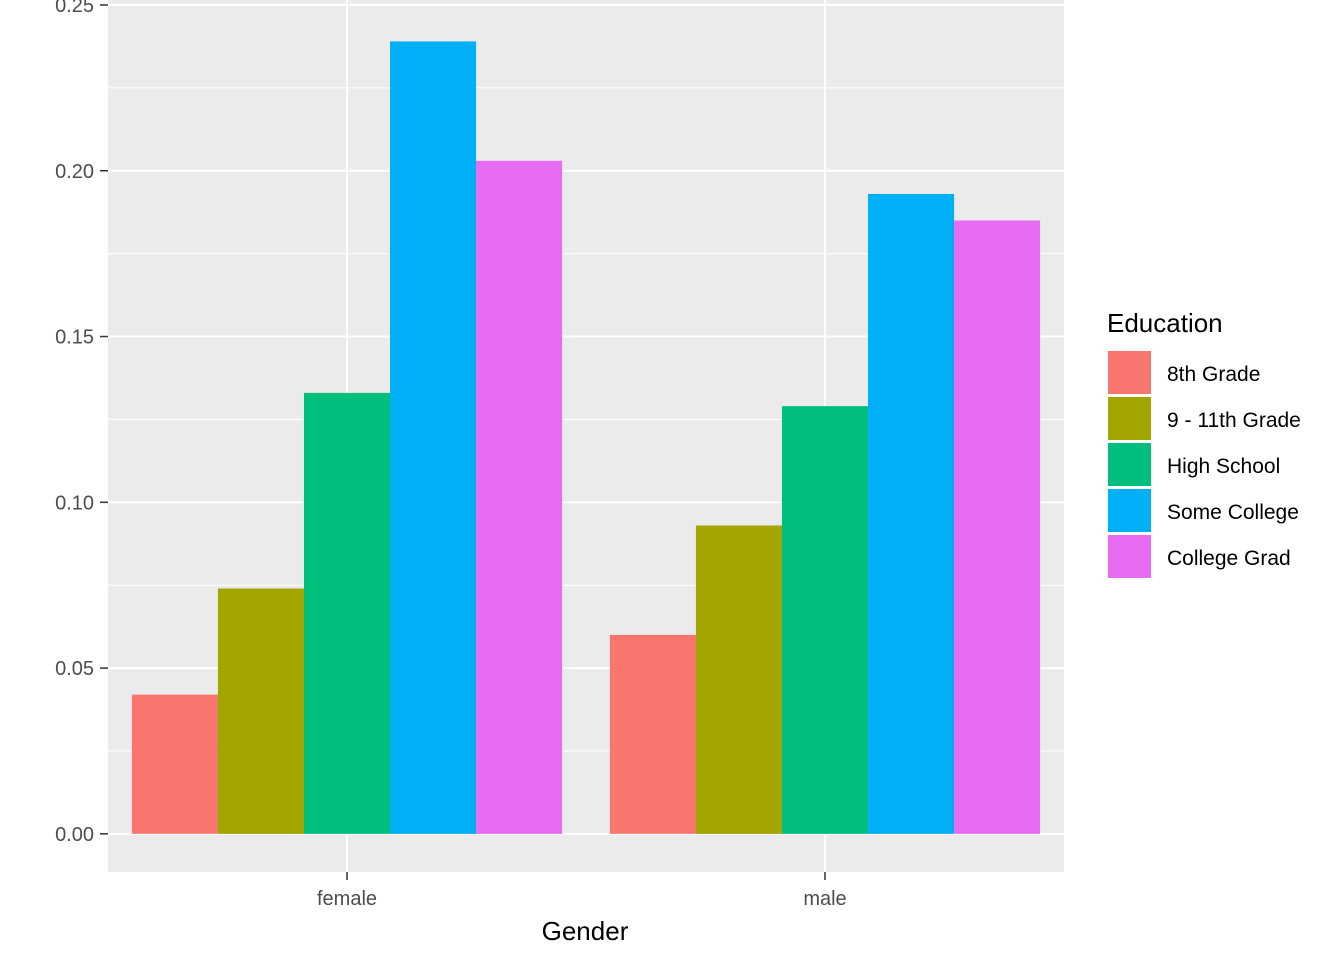  Describe the element at coordinates (1229, 558) in the screenshot. I see `legend-label: College Grad` at that location.